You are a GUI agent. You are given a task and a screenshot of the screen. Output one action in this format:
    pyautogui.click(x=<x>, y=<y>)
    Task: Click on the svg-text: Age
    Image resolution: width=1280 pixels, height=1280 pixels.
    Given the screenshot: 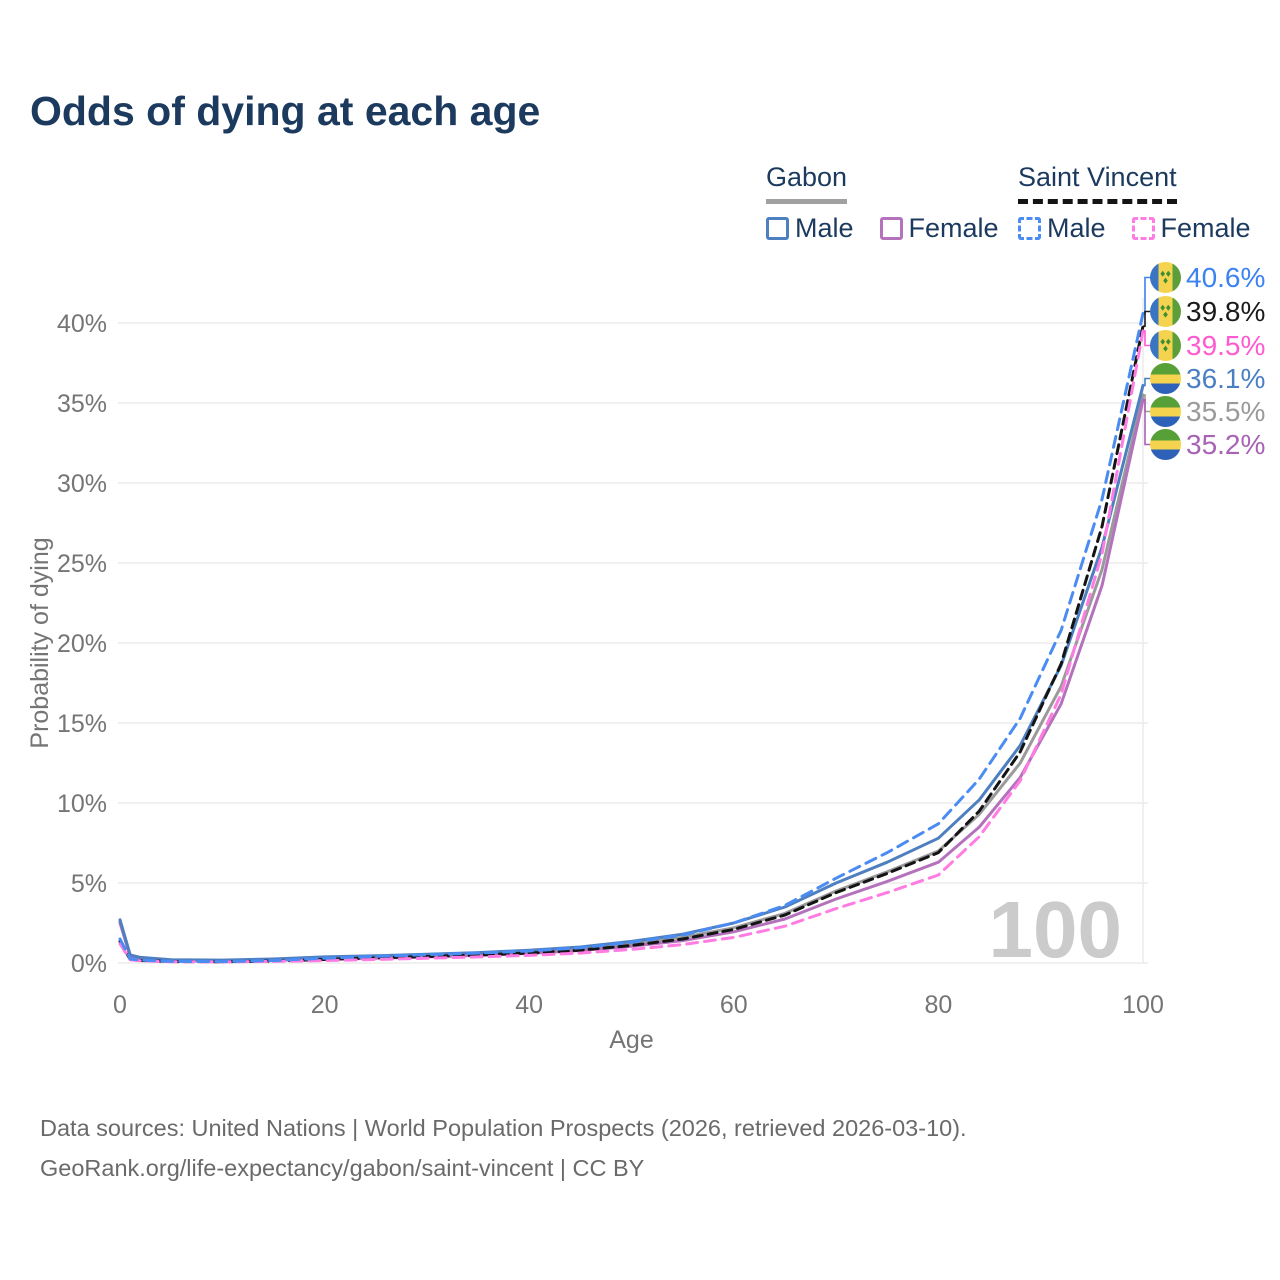 What is the action you would take?
    pyautogui.click(x=631, y=1040)
    